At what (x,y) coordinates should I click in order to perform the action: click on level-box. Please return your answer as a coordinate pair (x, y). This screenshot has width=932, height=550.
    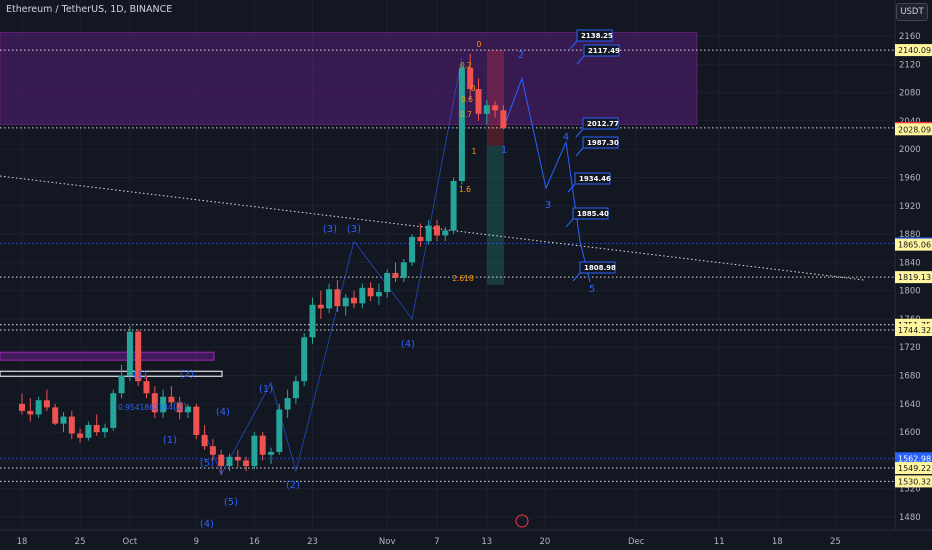
    Looking at the image, I should click on (111, 373).